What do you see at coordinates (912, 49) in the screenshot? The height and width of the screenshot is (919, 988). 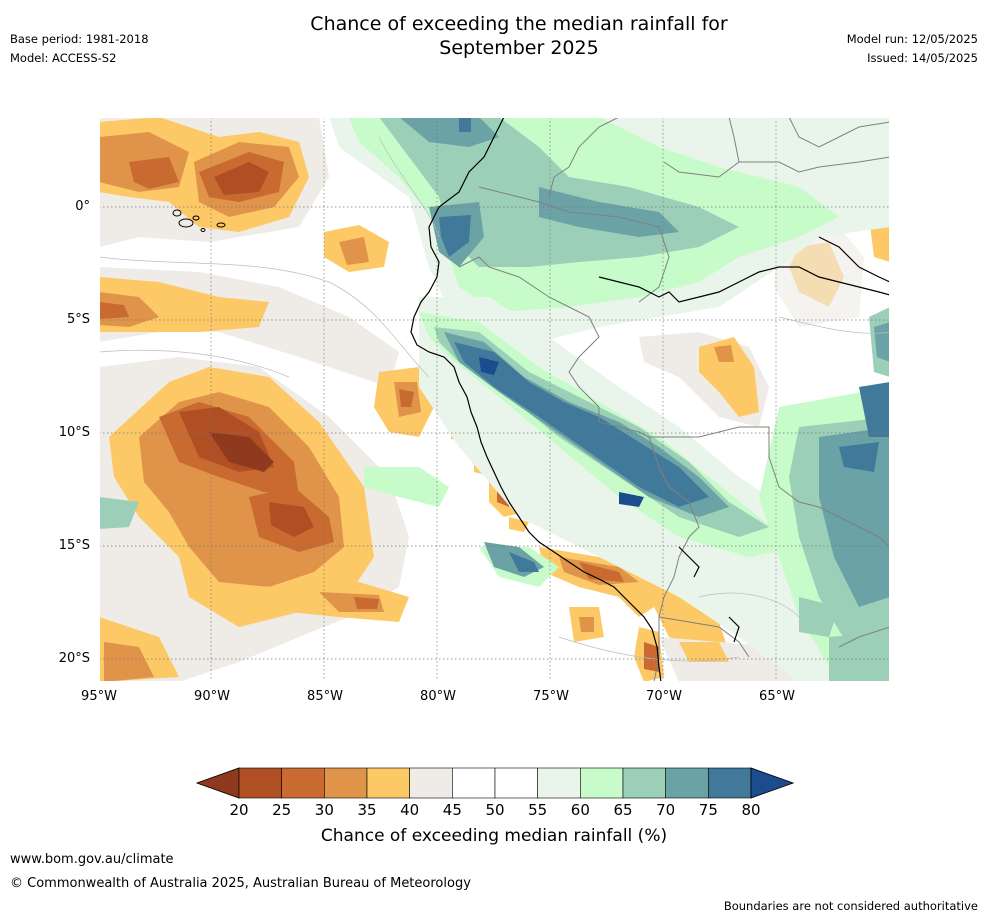 I see `meta-right: Model run: 12/05/2025 Issued: 14/05/2025` at bounding box center [912, 49].